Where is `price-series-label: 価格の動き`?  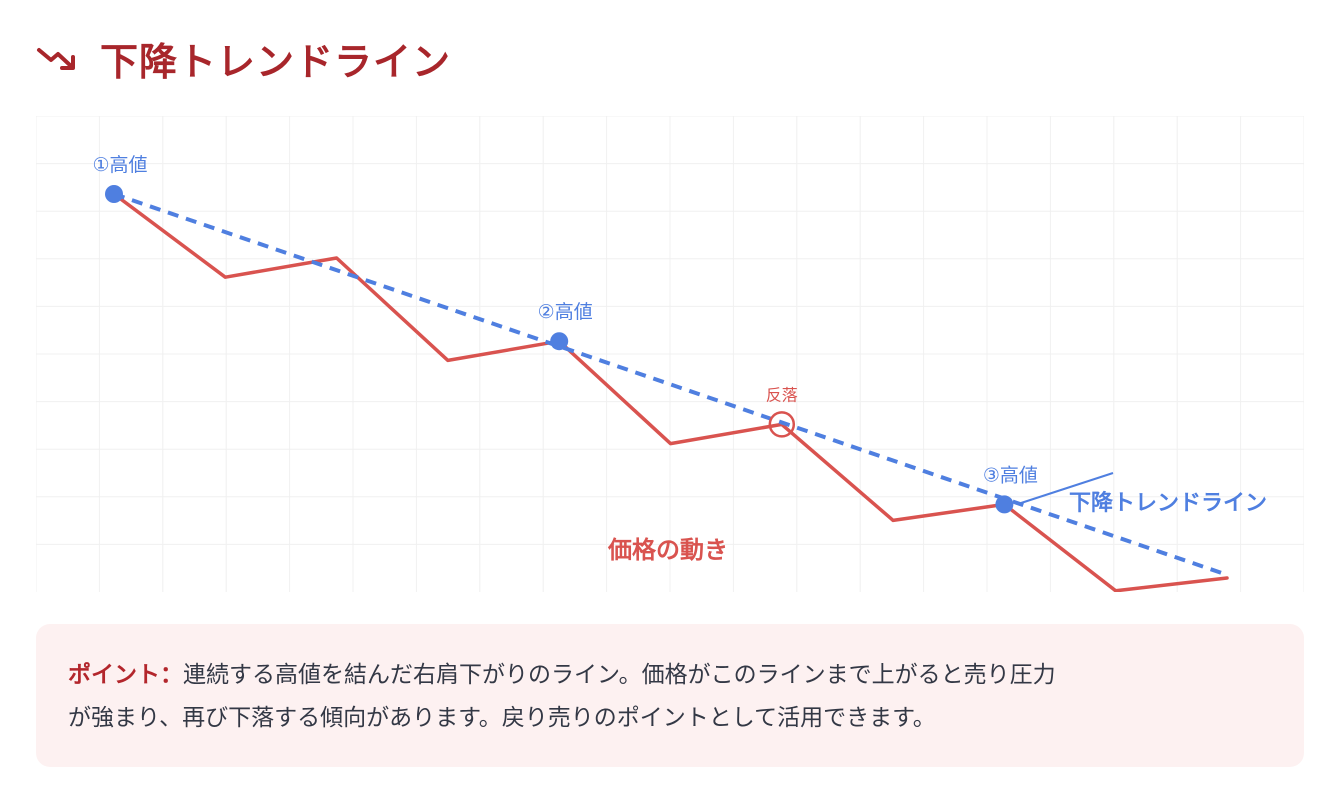
price-series-label: 価格の動き is located at coordinates (667, 550).